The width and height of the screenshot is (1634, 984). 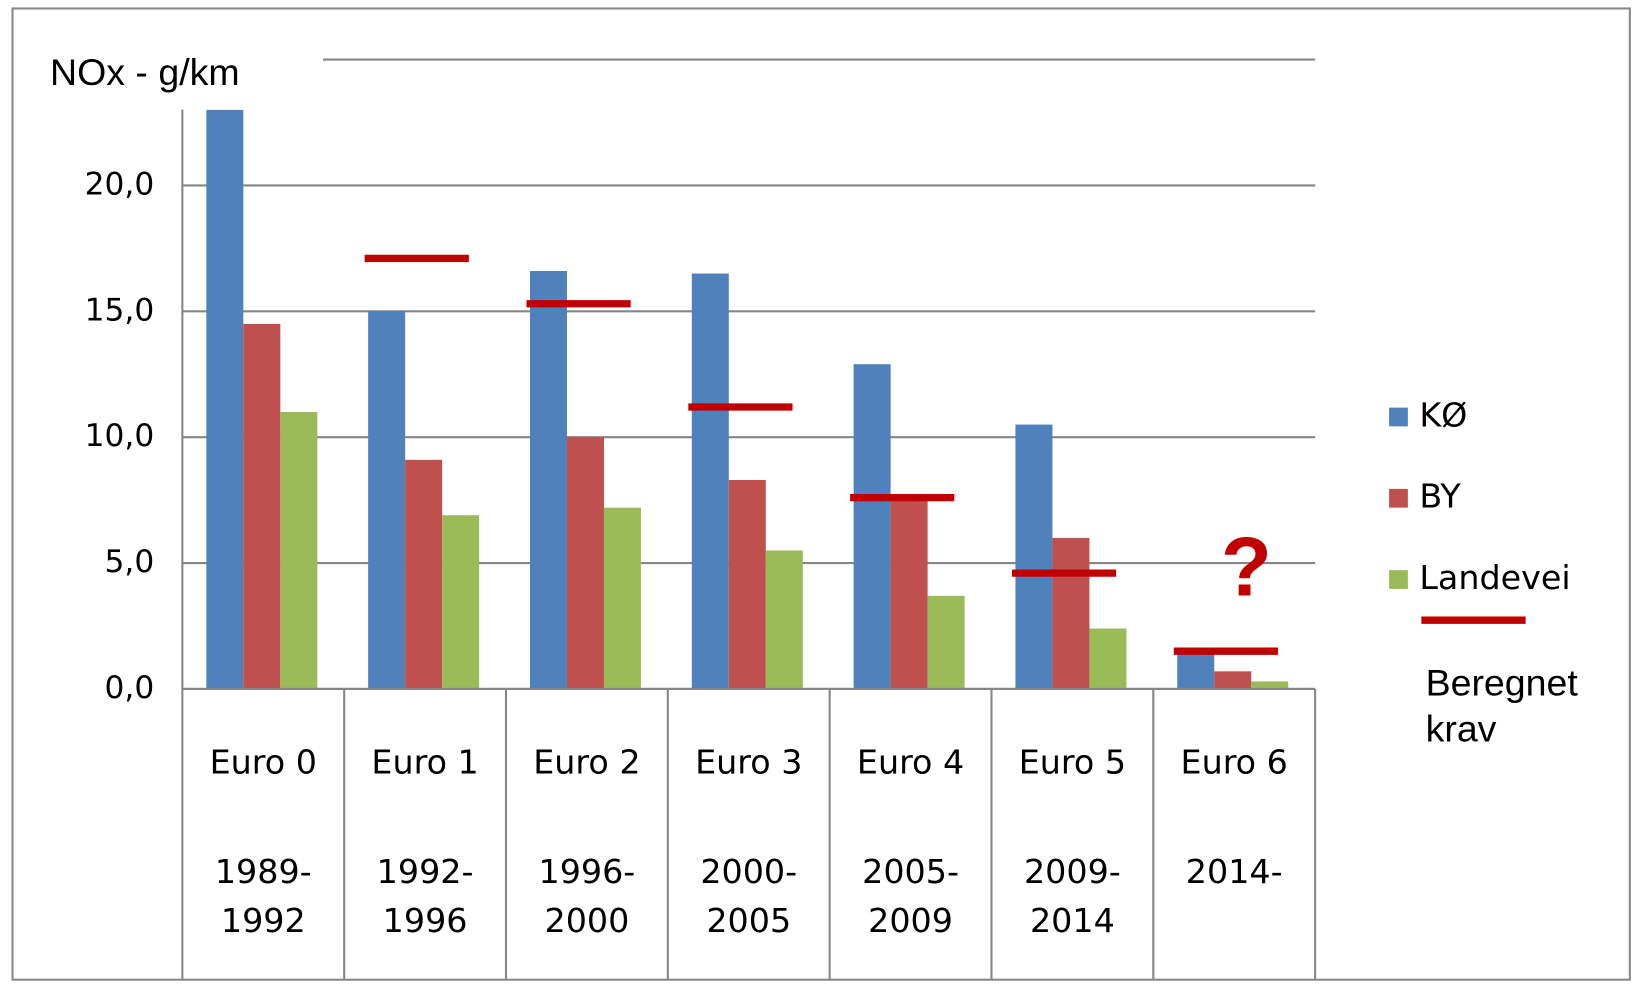 I want to click on period-label: 1996, so click(x=425, y=920).